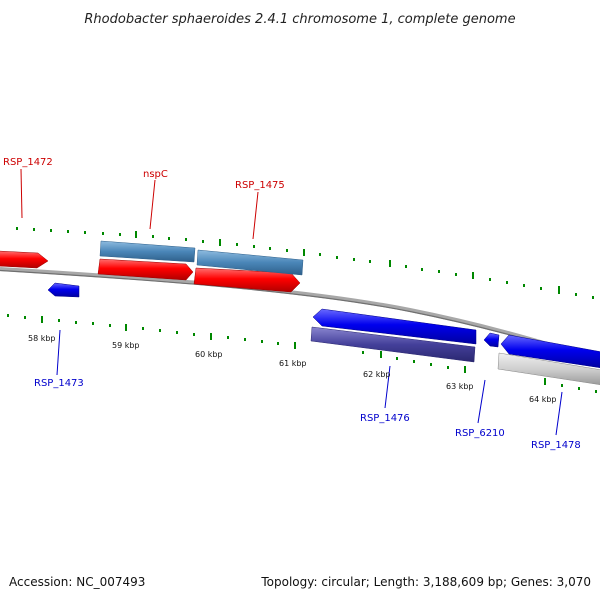 Image resolution: width=600 pixels, height=600 pixels. Describe the element at coordinates (550, 351) in the screenshot. I see `gene-arrow-rsp1478` at that location.